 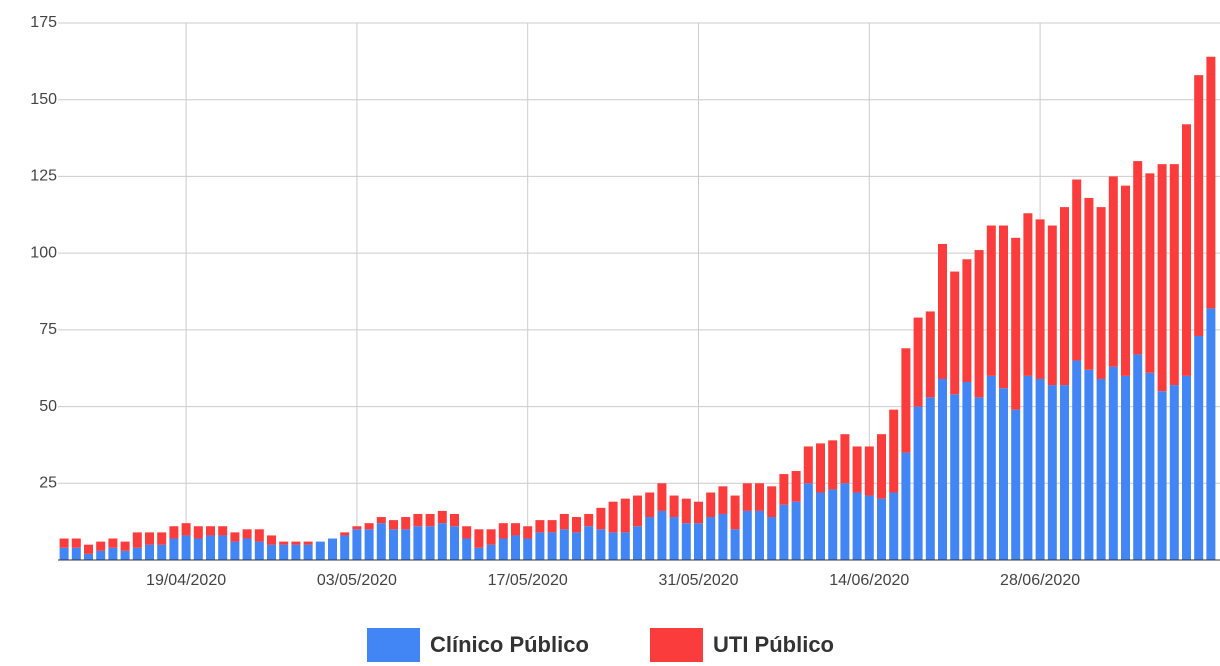 What do you see at coordinates (698, 580) in the screenshot?
I see `x-tick-label: 31/05/2020` at bounding box center [698, 580].